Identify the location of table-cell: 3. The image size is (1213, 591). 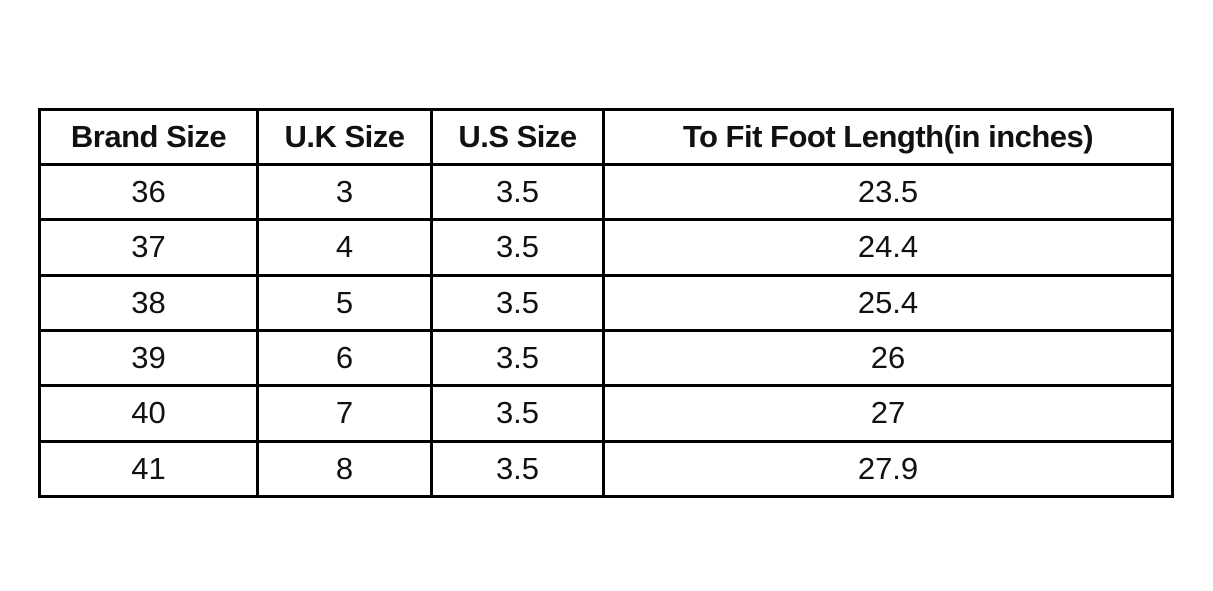
(344, 192).